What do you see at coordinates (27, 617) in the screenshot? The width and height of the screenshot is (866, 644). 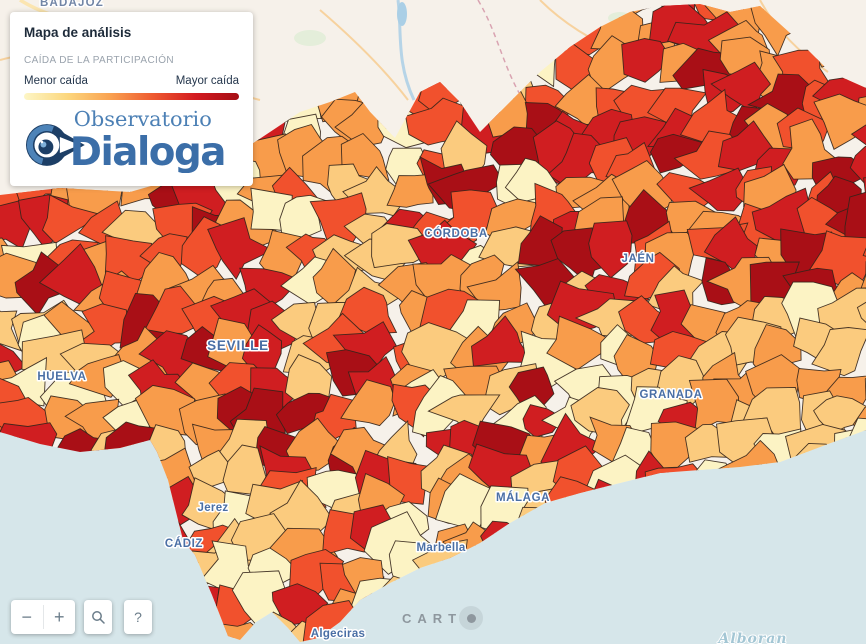 I see `zoom-out-button: −` at bounding box center [27, 617].